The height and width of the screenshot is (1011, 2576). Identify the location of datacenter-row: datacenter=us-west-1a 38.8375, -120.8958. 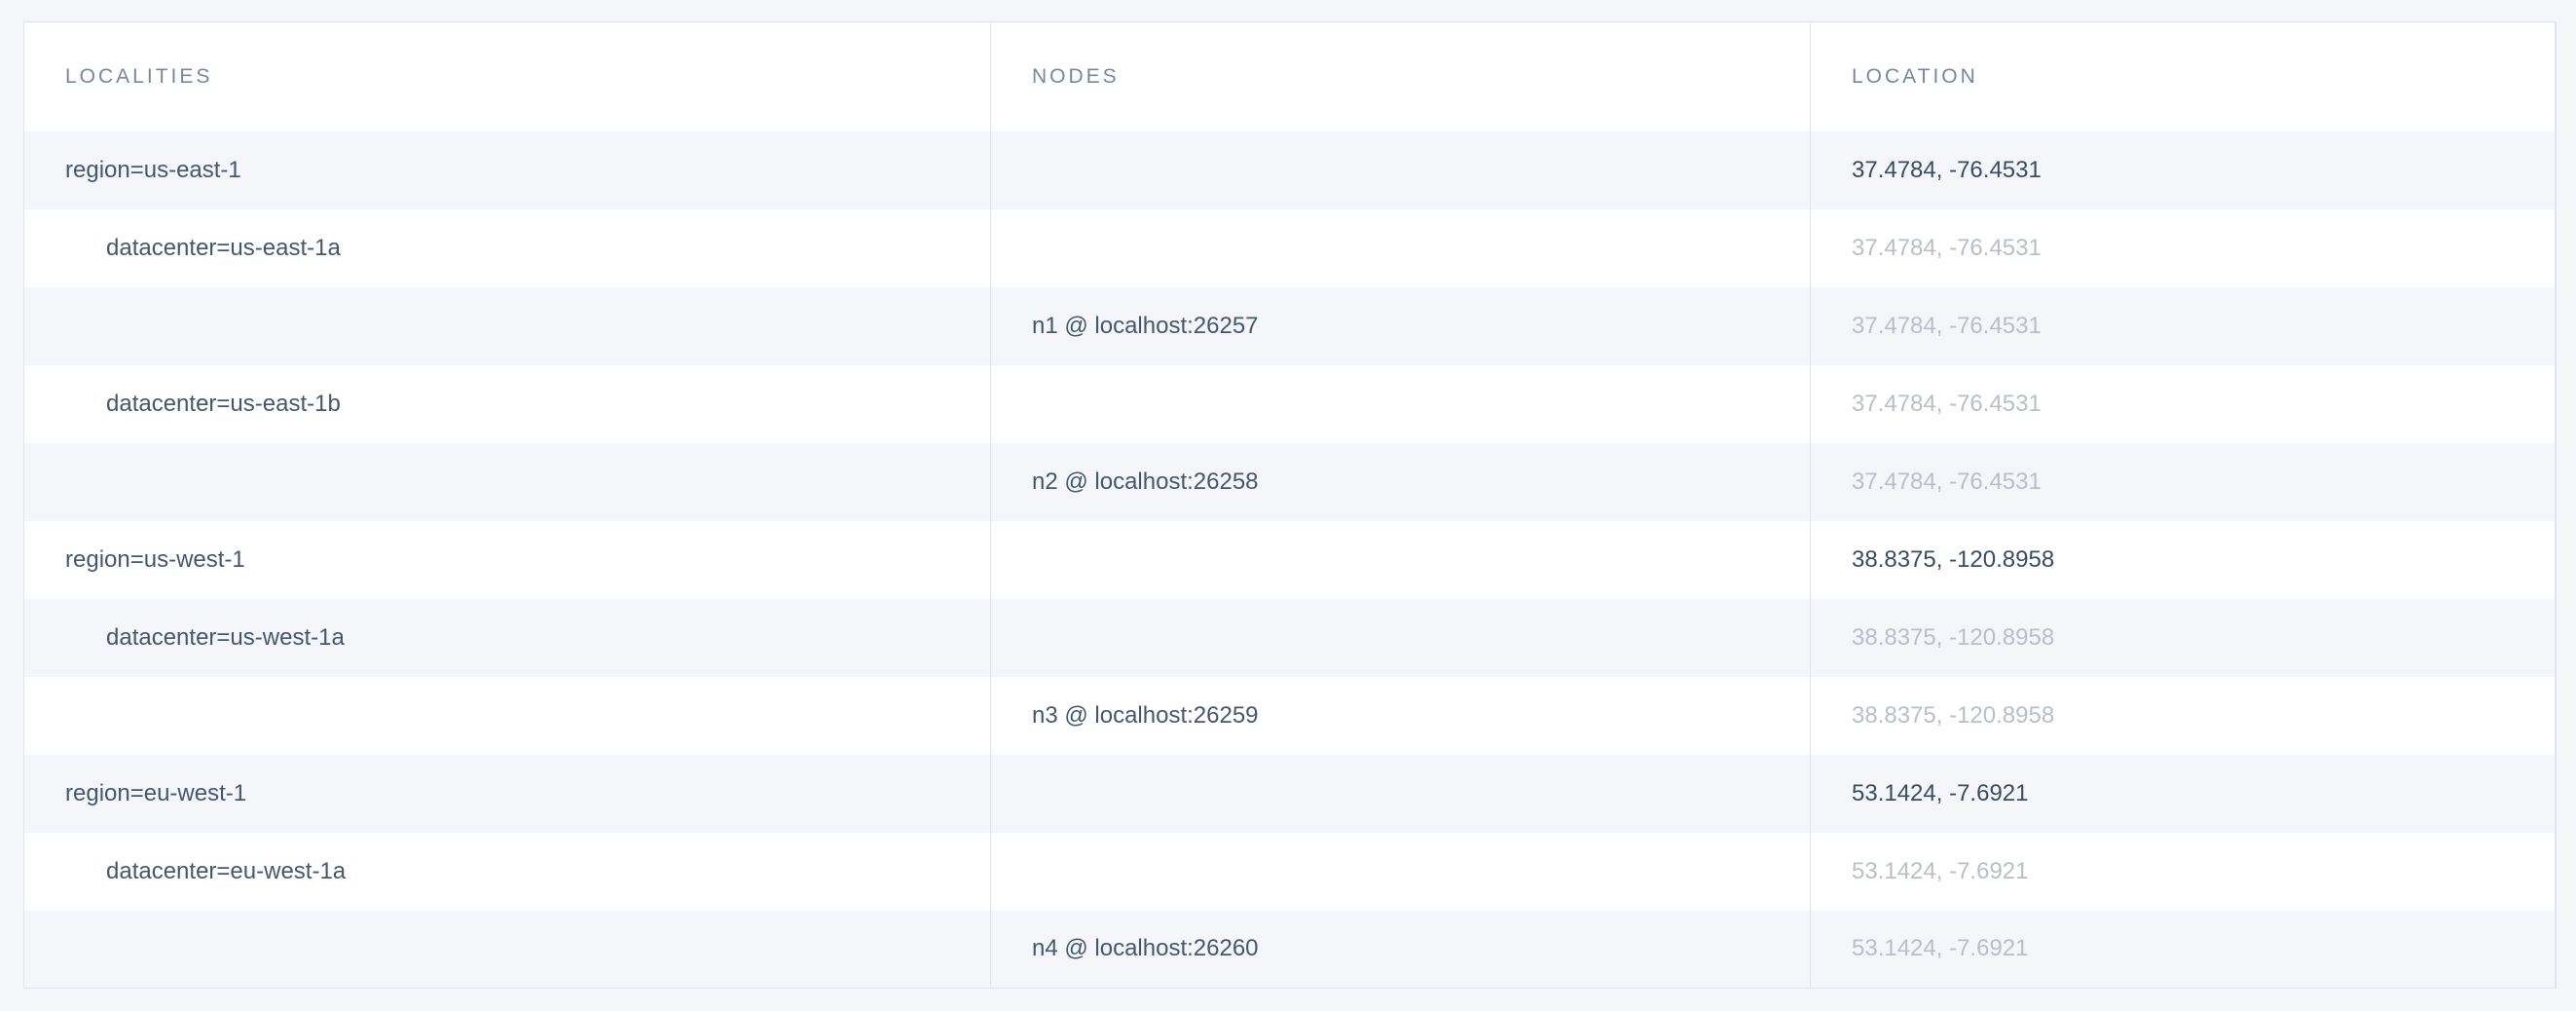
(1289, 637).